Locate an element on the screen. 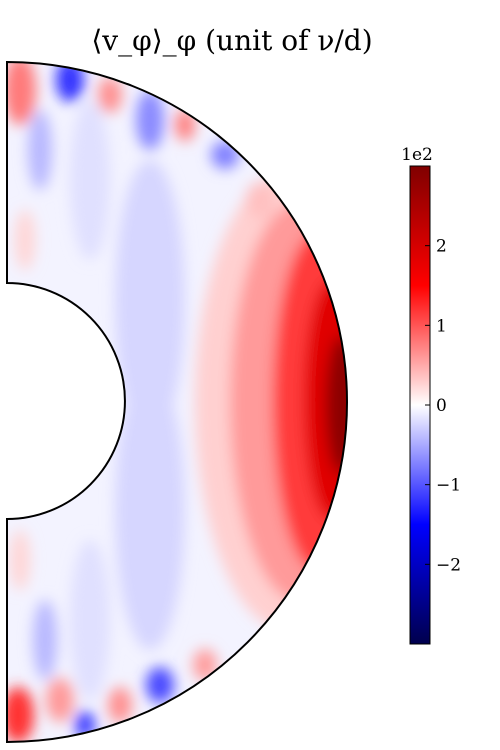  colorbar-ticks: −2 −1 0 1 2 is located at coordinates (443, 406).